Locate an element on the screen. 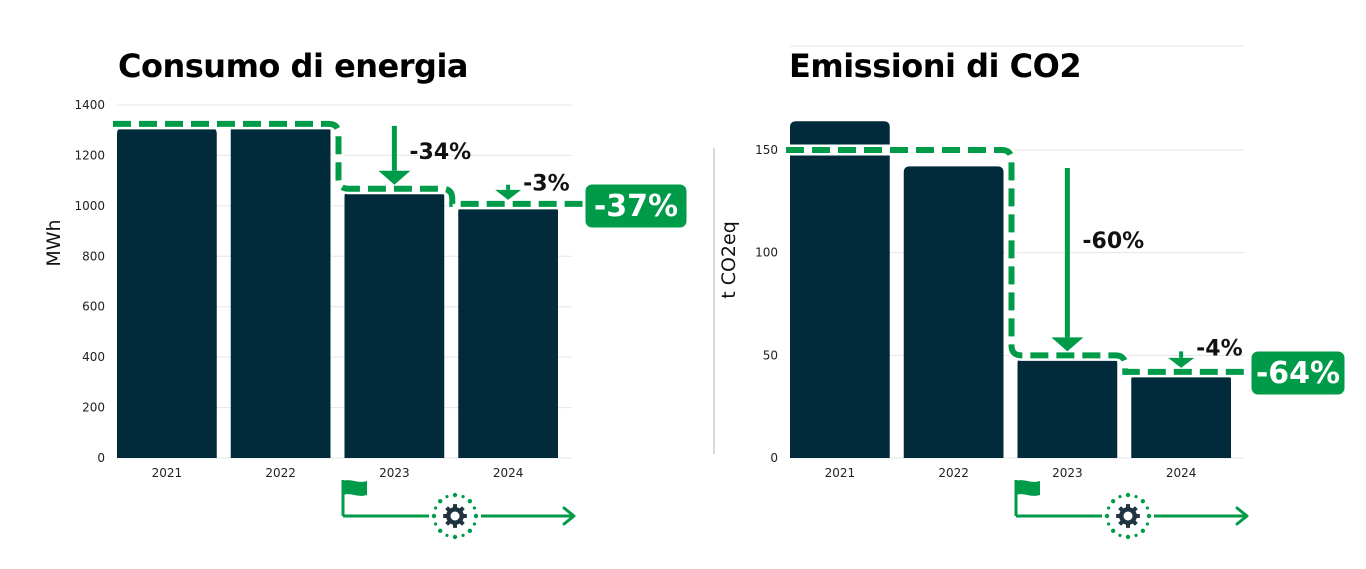 This screenshot has height=569, width=1366. change-label: -3% is located at coordinates (546, 184).